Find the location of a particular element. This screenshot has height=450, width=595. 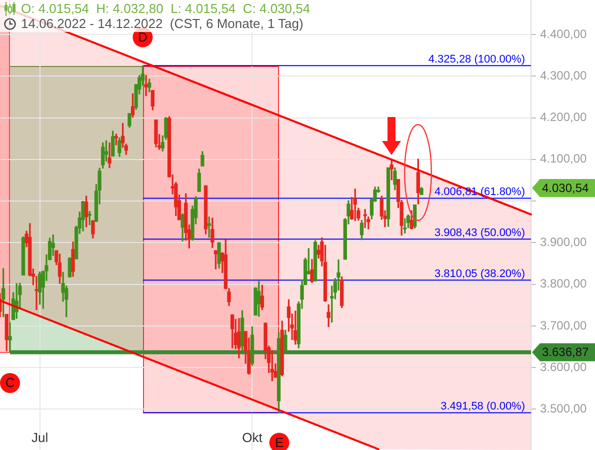

x-tick-label: Okt is located at coordinates (252, 437).